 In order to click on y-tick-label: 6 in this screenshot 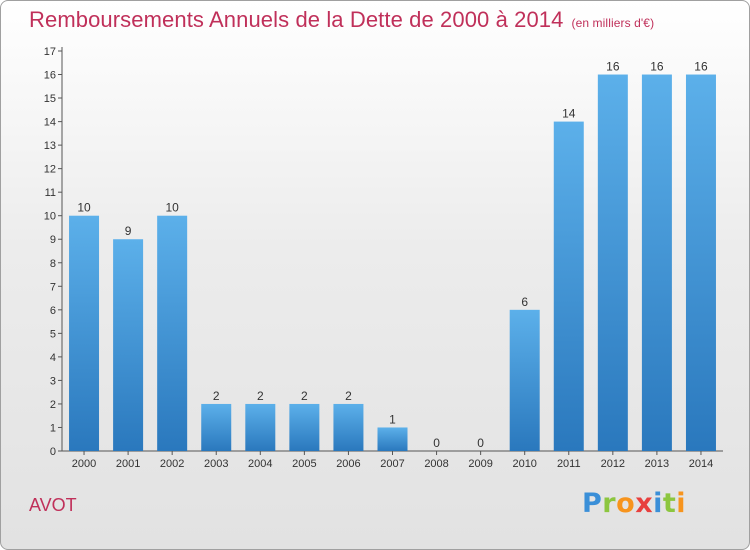, I will do `click(53, 311)`.